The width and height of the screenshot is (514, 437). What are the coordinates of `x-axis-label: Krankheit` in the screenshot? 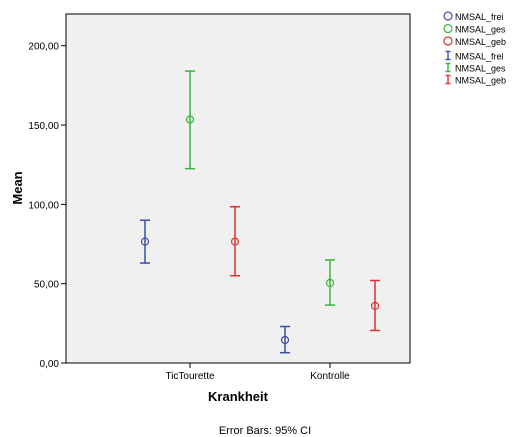 It's located at (238, 396).